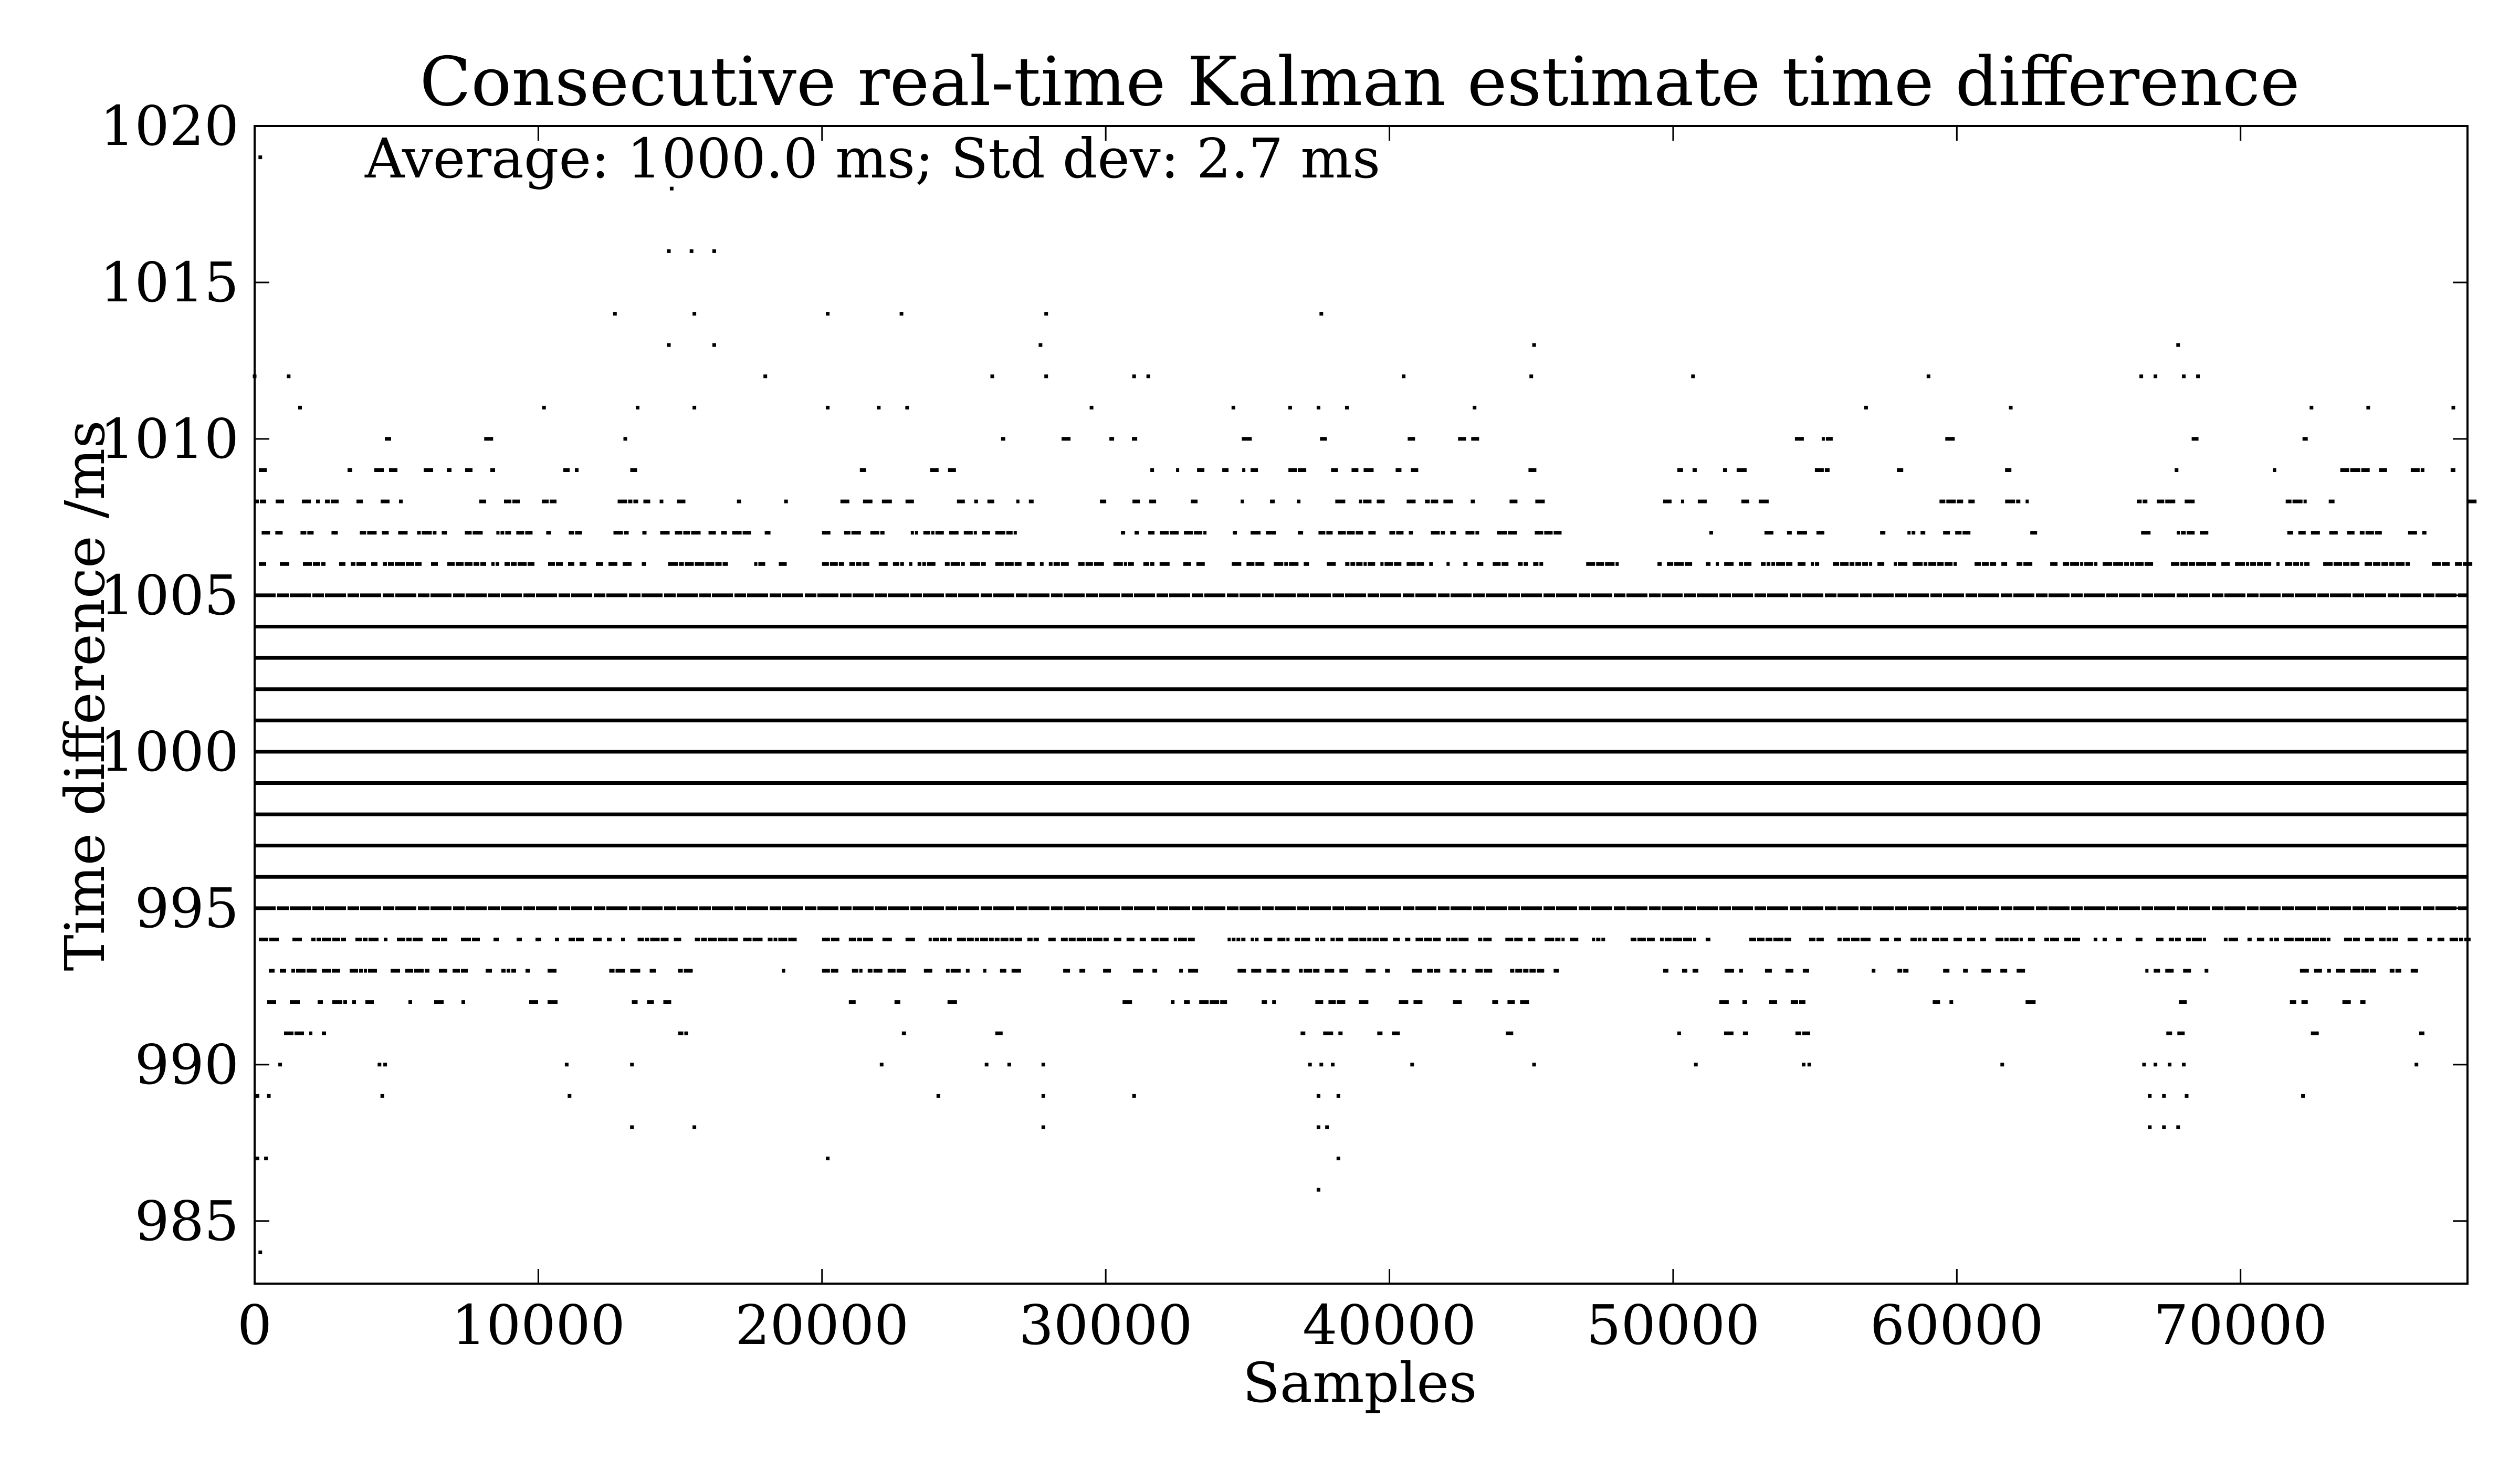 Image resolution: width=2520 pixels, height=1470 pixels. Describe the element at coordinates (85, 695) in the screenshot. I see `y-axis-label: Time difference /ms` at that location.